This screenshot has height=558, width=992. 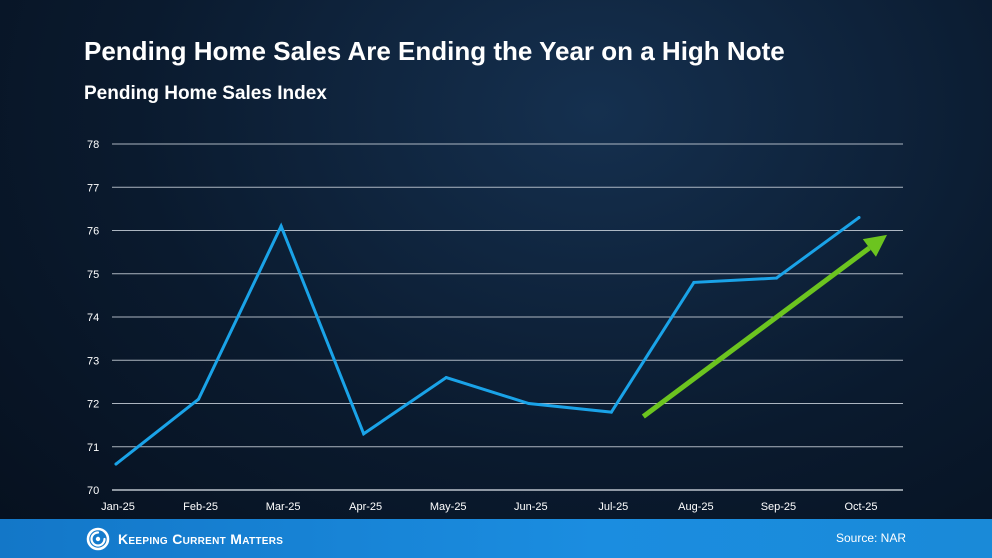 I want to click on x-tick-label: Jun-25, so click(x=531, y=507).